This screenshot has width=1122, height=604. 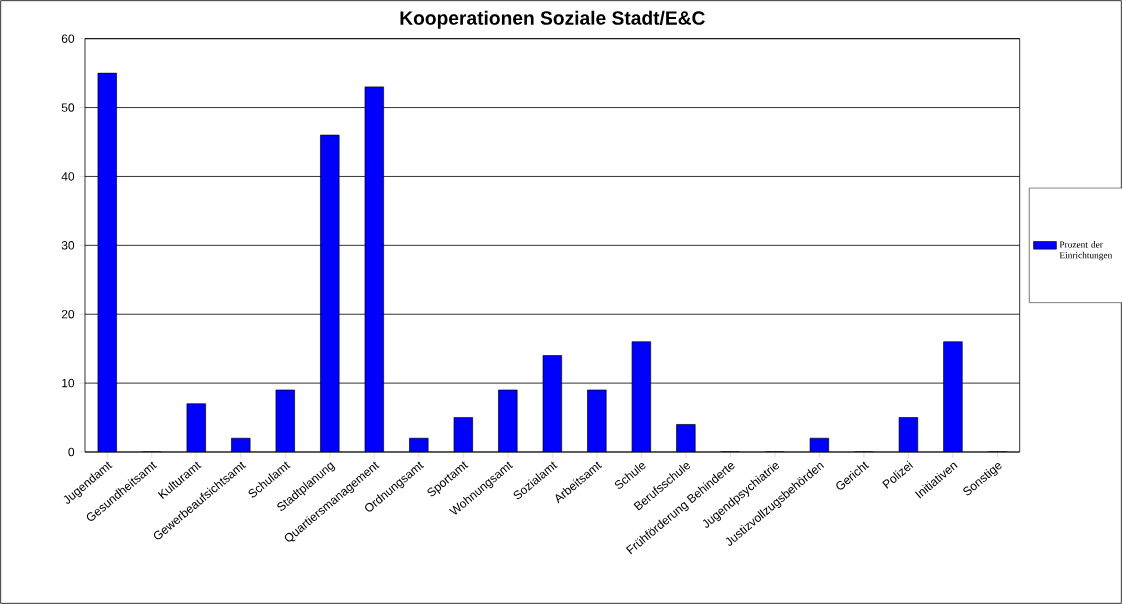 I want to click on y-tick-label: 20, so click(x=68, y=314).